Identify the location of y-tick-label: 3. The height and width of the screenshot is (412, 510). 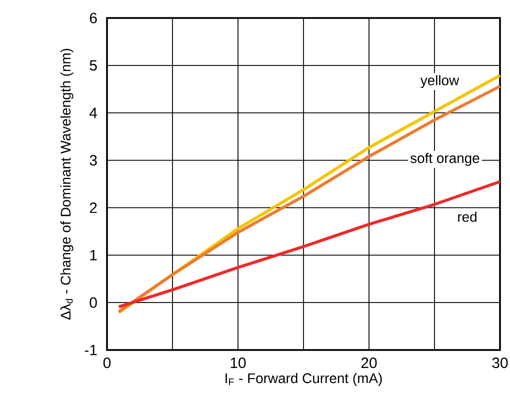
(93, 160).